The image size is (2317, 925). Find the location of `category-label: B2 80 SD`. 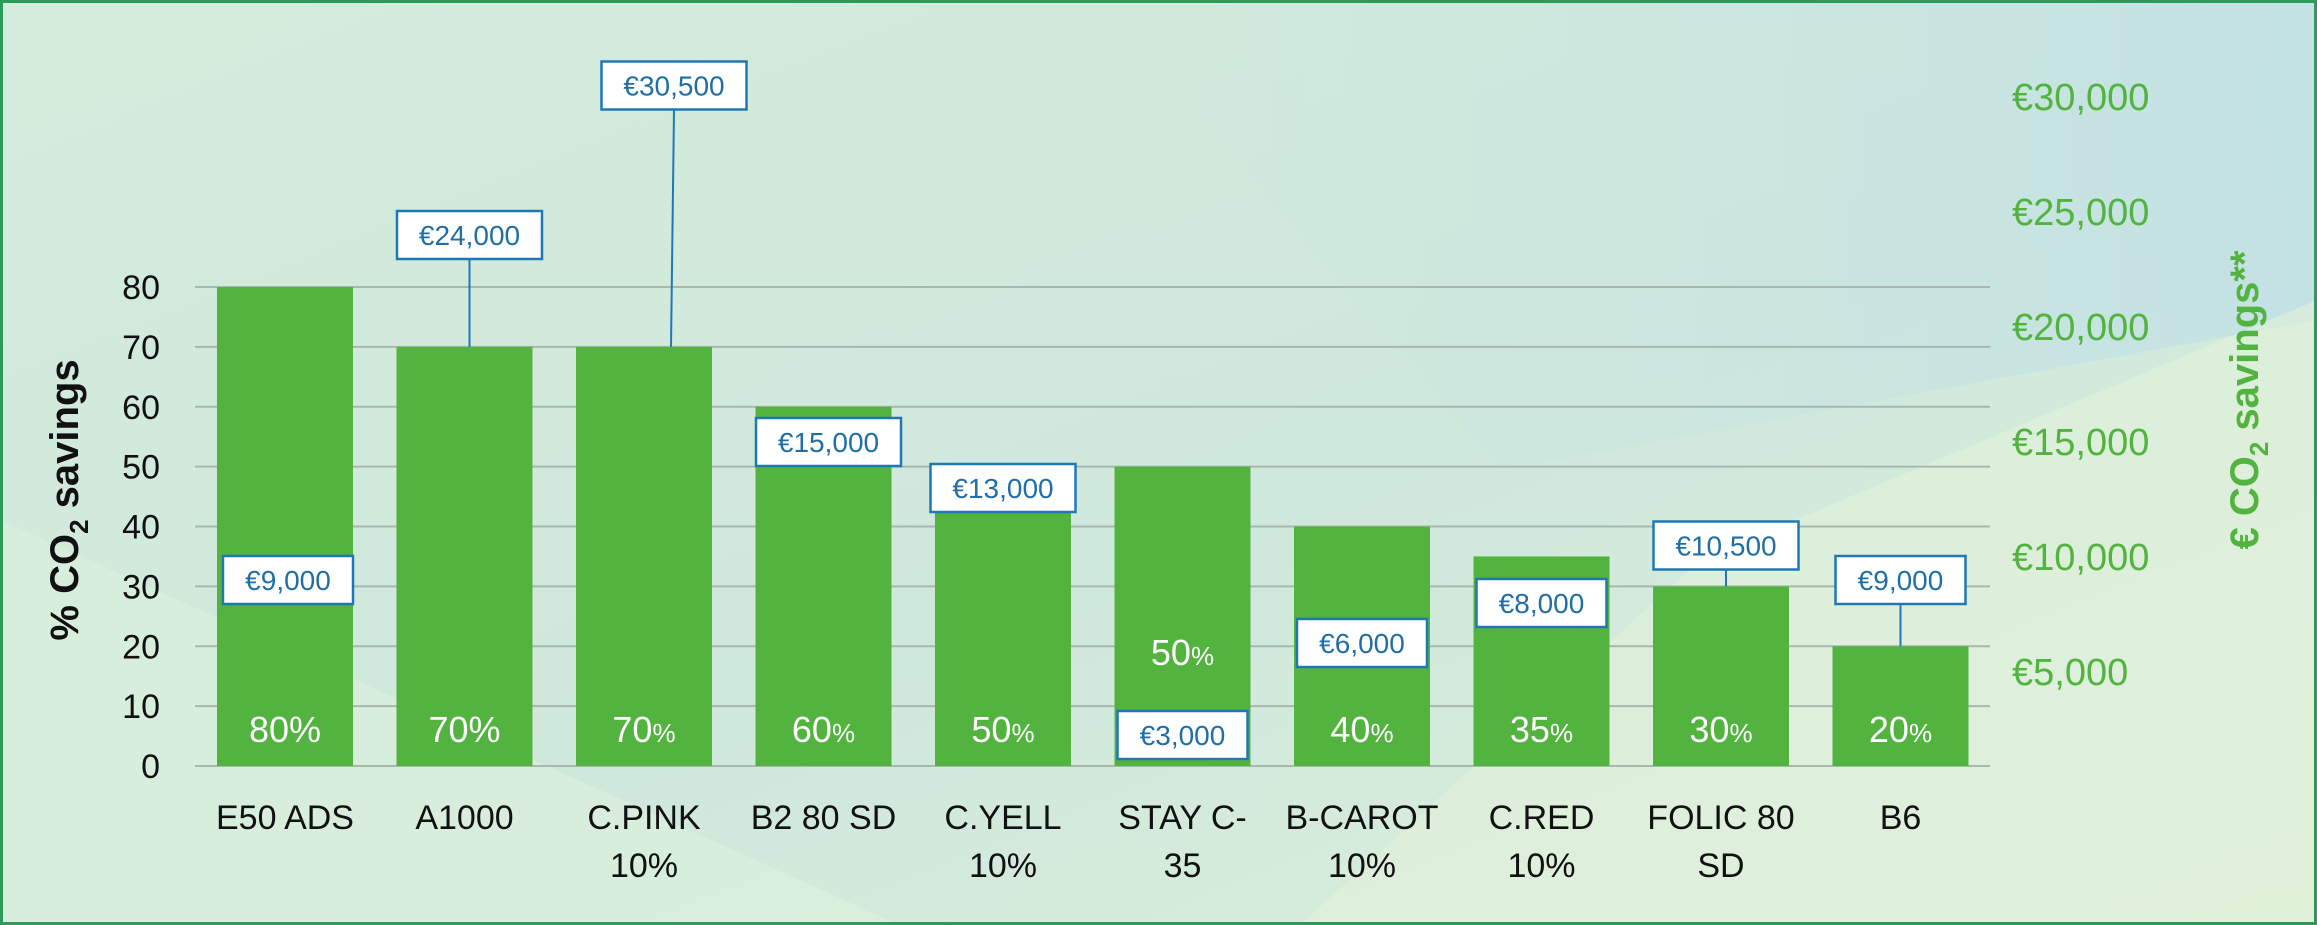

category-label: B2 80 SD is located at coordinates (824, 818).